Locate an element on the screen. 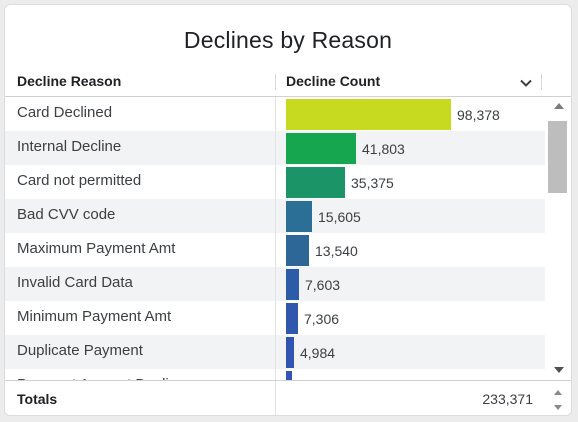 The width and height of the screenshot is (578, 422). table-row: Minimum Payment Amt 7,306 is located at coordinates (275, 318).